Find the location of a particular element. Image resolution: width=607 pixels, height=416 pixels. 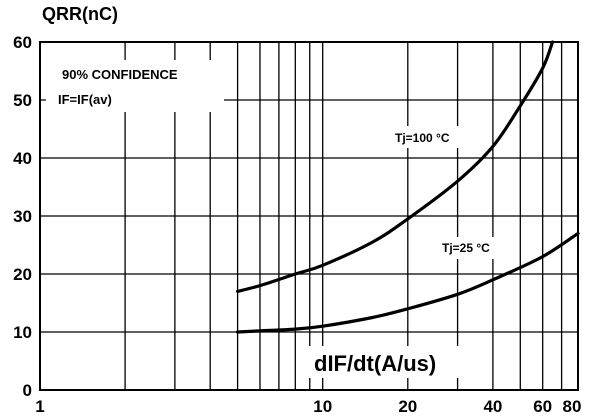

y-tick-label: 0 is located at coordinates (27, 390).